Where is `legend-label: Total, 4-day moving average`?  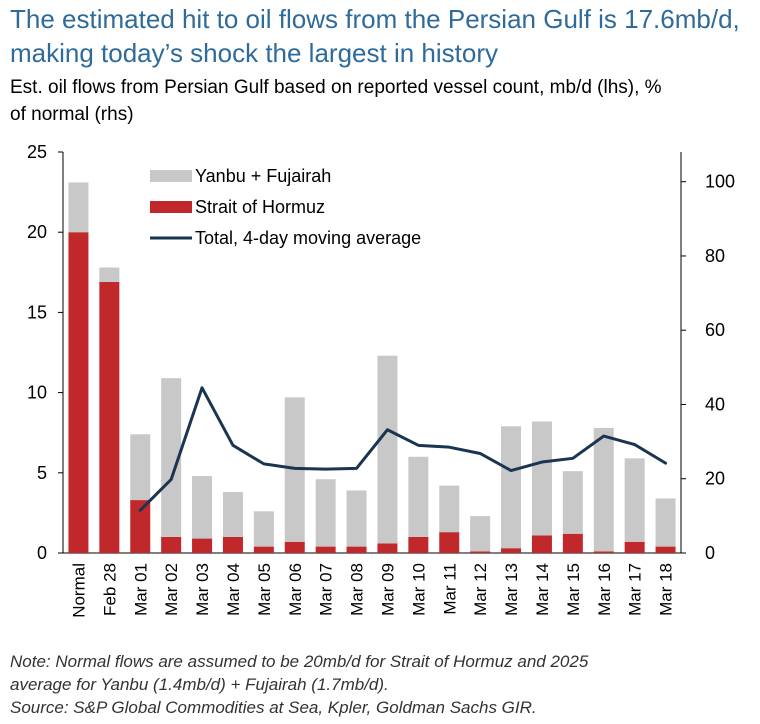
legend-label: Total, 4-day moving average is located at coordinates (308, 238).